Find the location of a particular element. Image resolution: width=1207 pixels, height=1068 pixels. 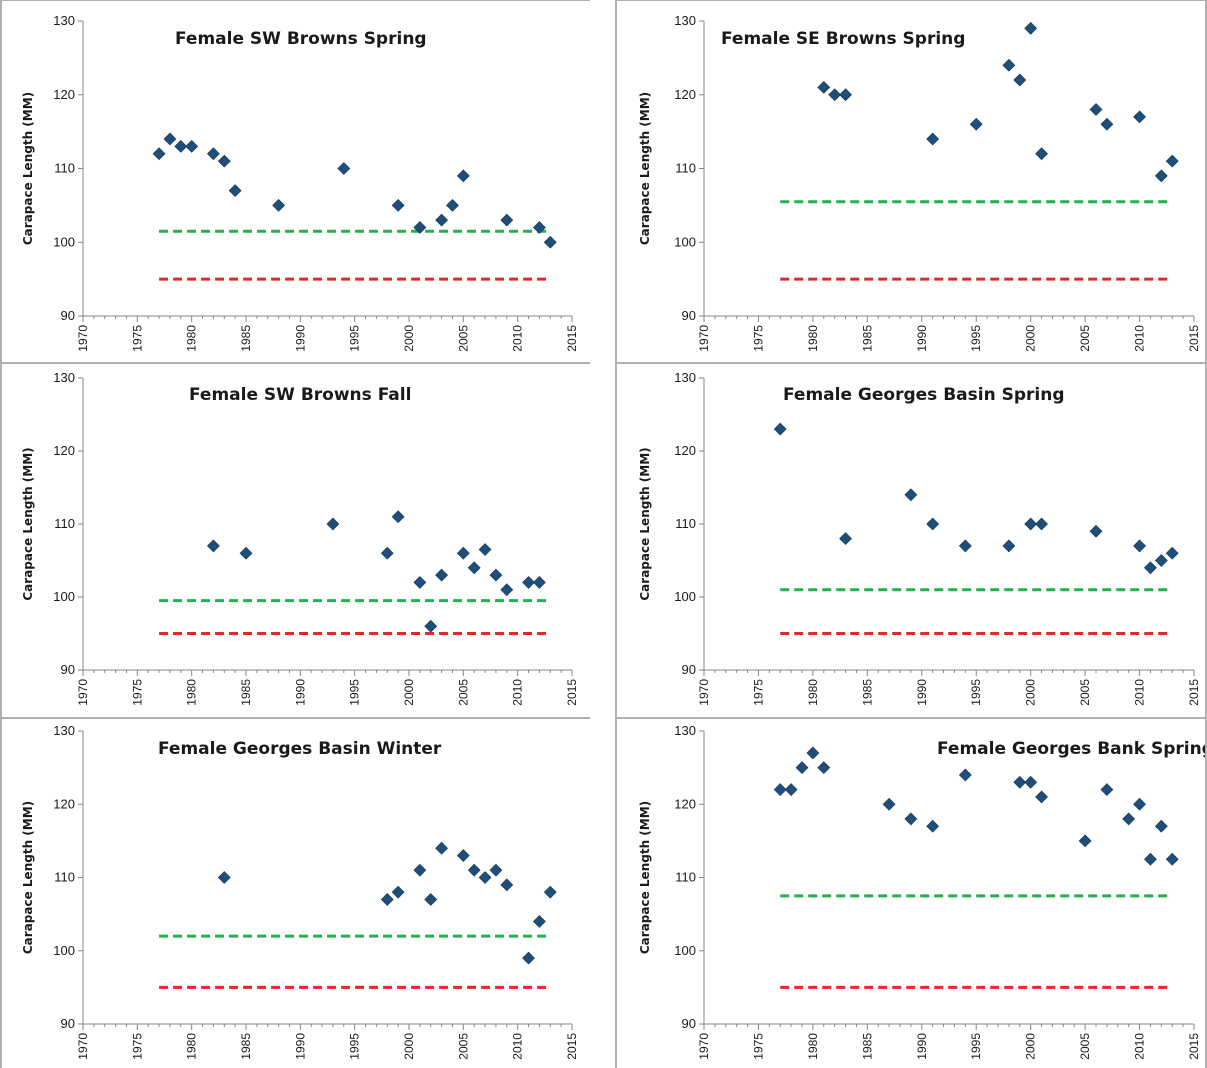

y-tick-label: 120 is located at coordinates (64, 803).